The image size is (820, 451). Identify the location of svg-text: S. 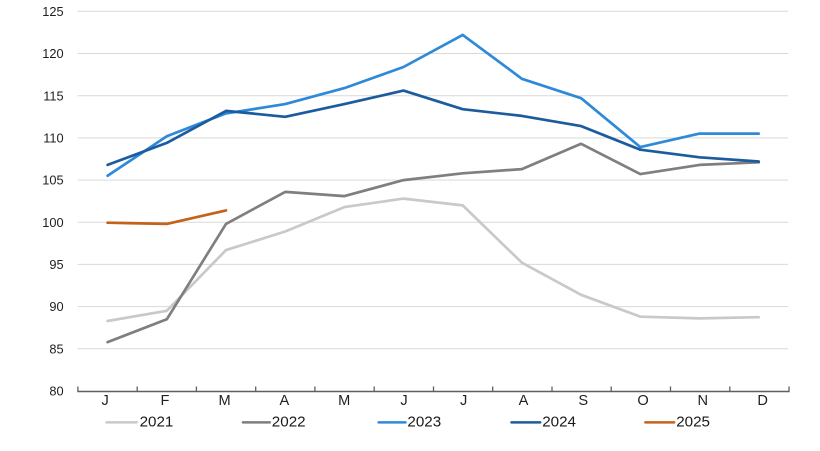
(583, 401).